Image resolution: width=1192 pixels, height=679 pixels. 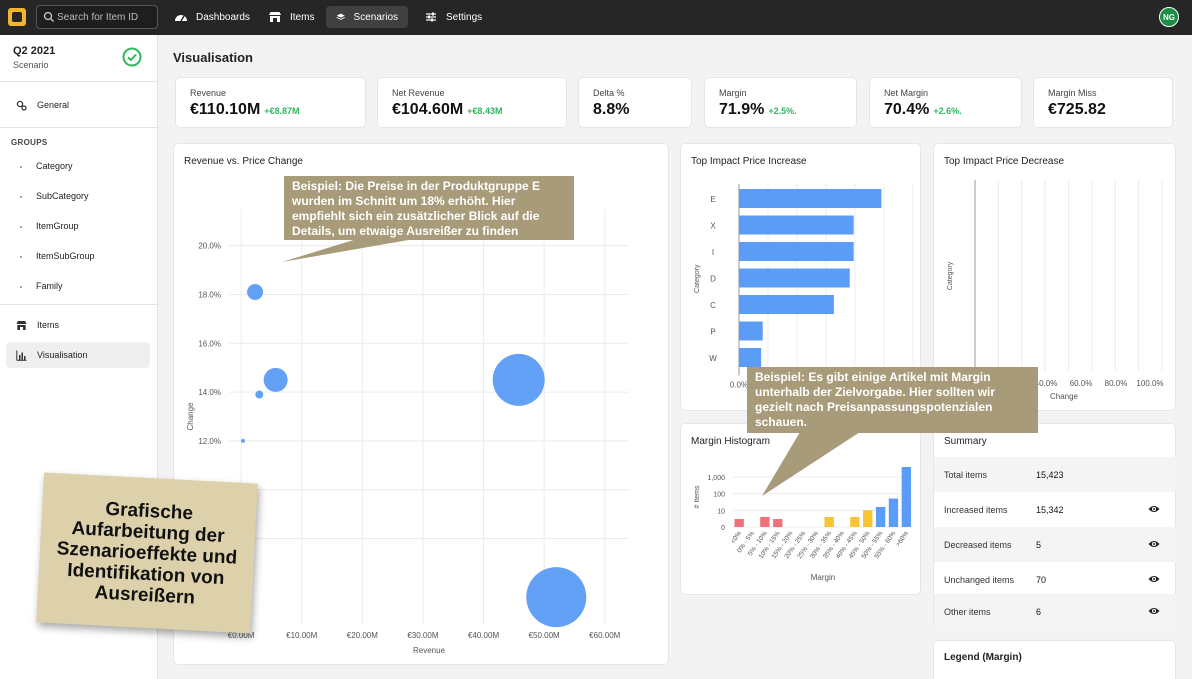 I want to click on sidebar-item-itemsubgroup: ItemSubGroup, so click(x=57, y=256).